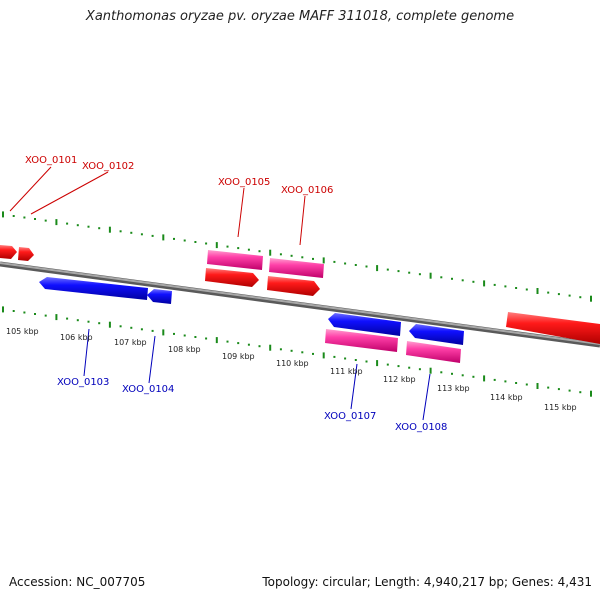  What do you see at coordinates (453, 388) in the screenshot?
I see `scale-label: 113 kbp` at bounding box center [453, 388].